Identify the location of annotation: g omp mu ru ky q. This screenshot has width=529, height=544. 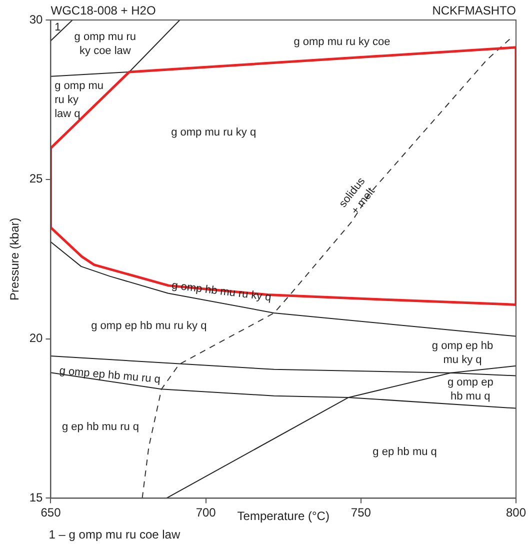
(213, 132).